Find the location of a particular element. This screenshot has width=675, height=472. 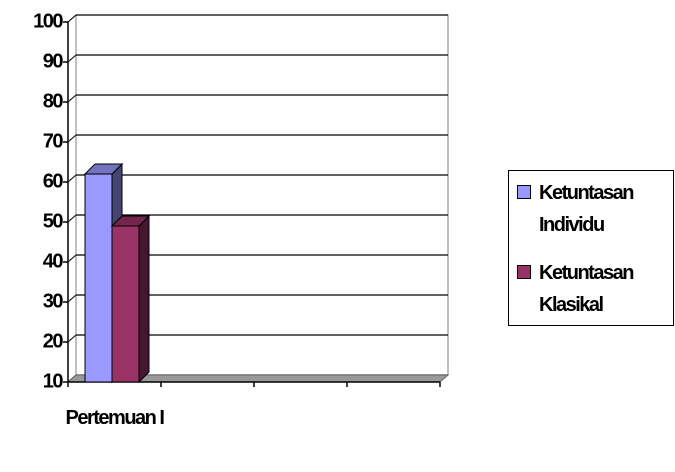

y-tick-label: 10 is located at coordinates (53, 381).